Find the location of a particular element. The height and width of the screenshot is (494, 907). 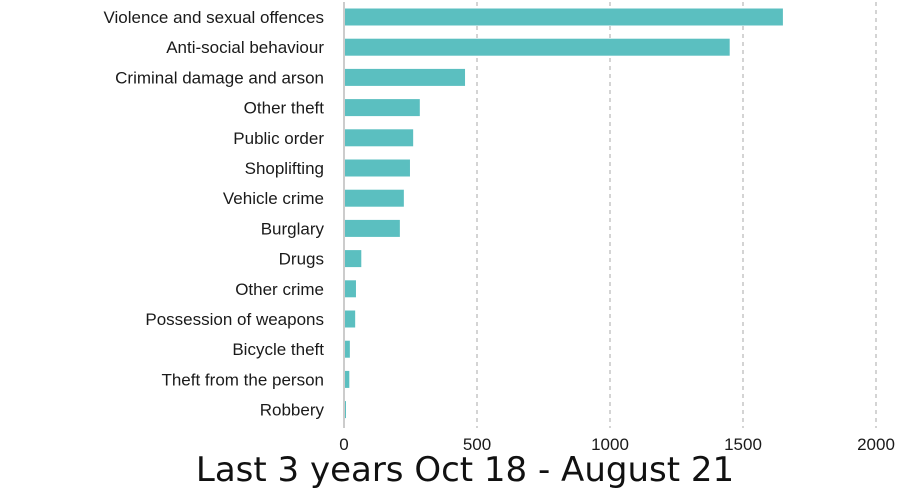

x-tick-label: 0 is located at coordinates (343, 444).